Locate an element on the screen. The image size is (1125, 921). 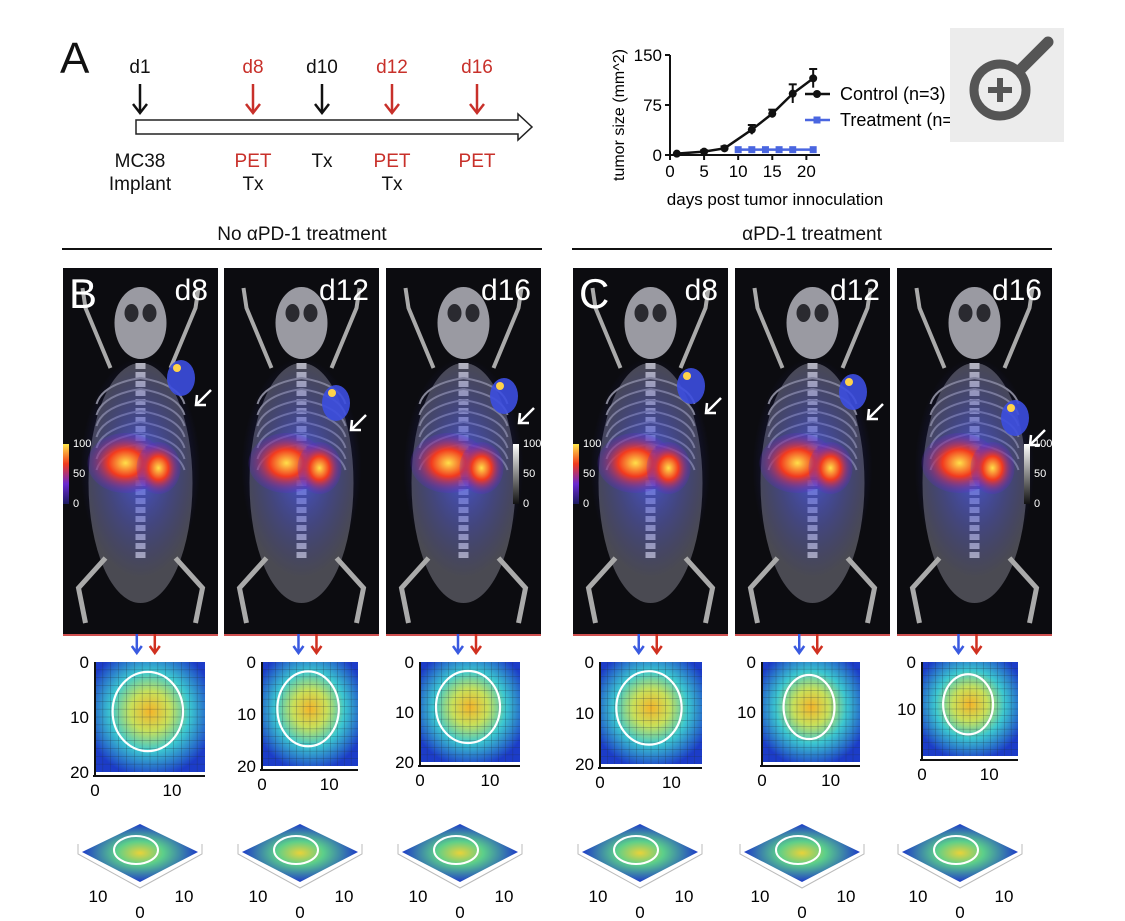
y-tick-label: 0 is located at coordinates (657, 155).